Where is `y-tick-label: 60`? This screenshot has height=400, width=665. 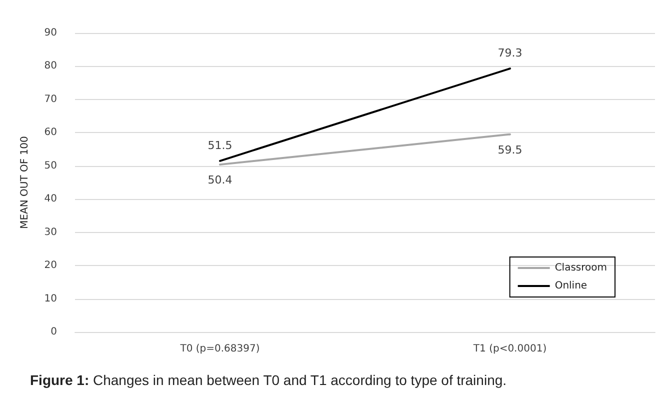 y-tick-label: 60 is located at coordinates (50, 132).